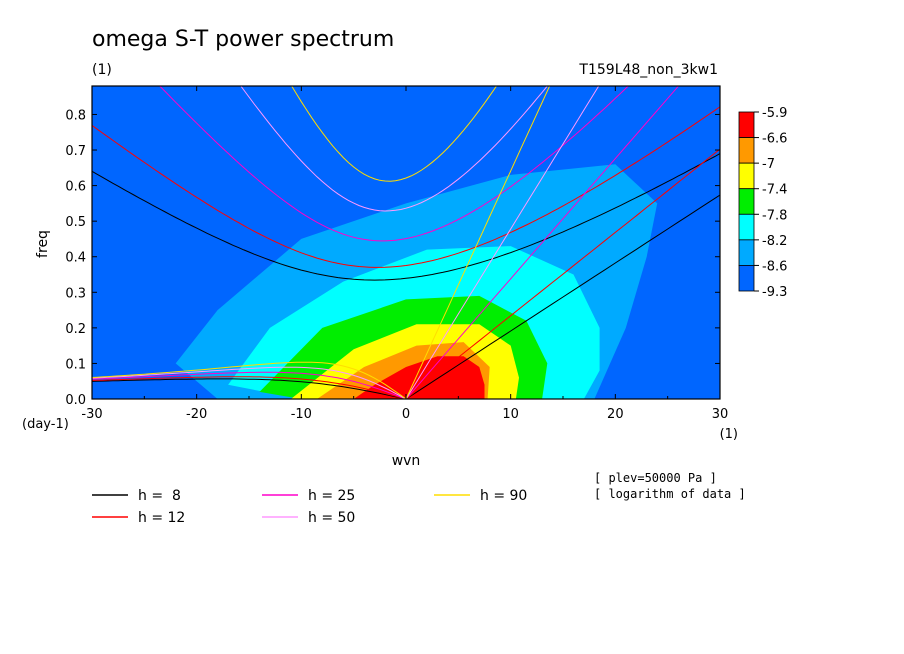  Describe the element at coordinates (159, 496) in the screenshot. I see `legend-label-0: h = 8` at that location.